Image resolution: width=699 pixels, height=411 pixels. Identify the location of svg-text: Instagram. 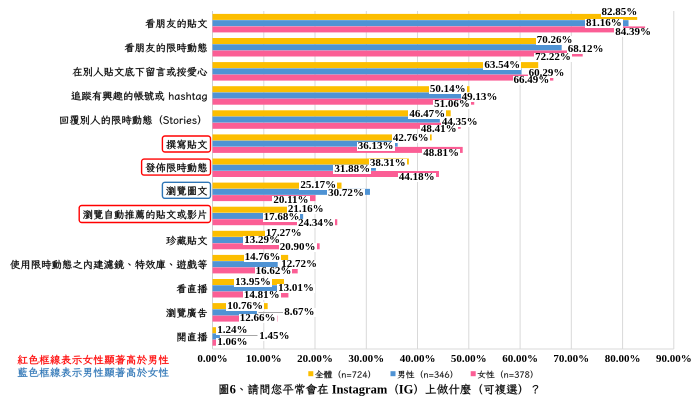
(360, 389).